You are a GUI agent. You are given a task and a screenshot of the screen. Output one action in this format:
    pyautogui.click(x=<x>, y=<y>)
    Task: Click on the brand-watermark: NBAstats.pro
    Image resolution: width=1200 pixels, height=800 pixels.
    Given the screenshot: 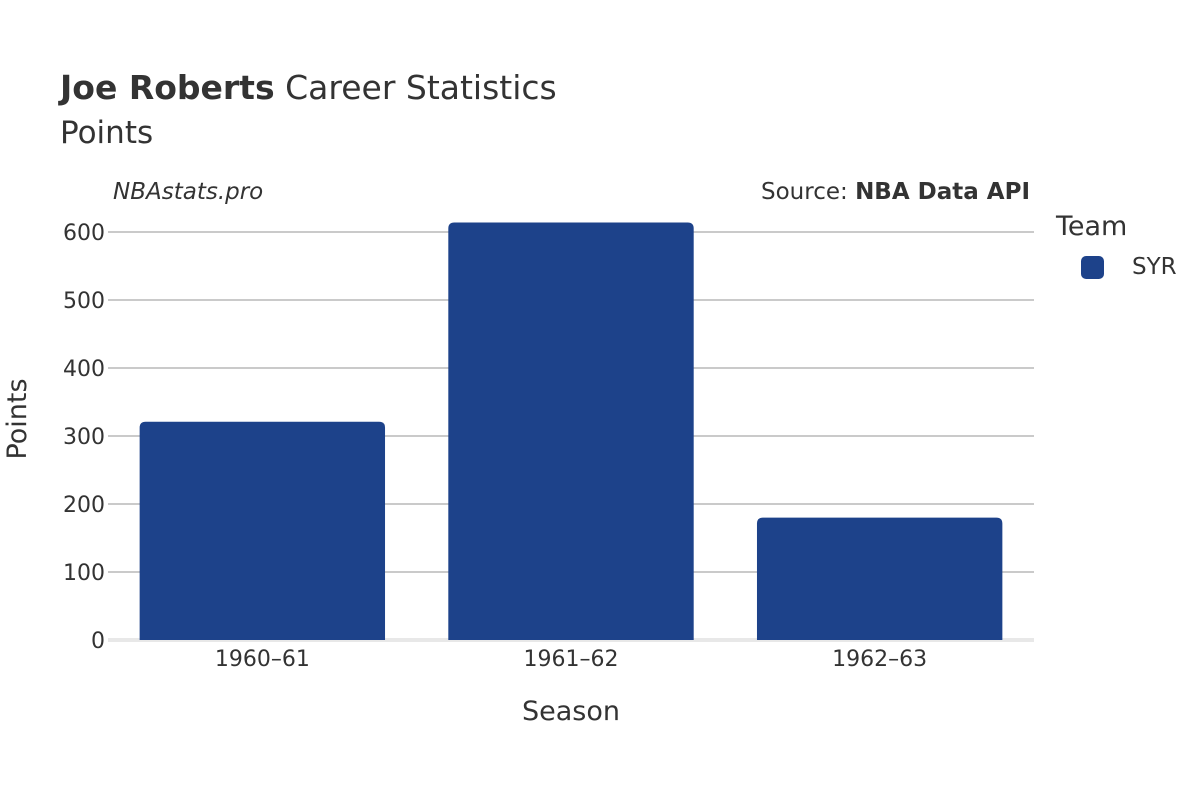 What is the action you would take?
    pyautogui.click(x=188, y=192)
    